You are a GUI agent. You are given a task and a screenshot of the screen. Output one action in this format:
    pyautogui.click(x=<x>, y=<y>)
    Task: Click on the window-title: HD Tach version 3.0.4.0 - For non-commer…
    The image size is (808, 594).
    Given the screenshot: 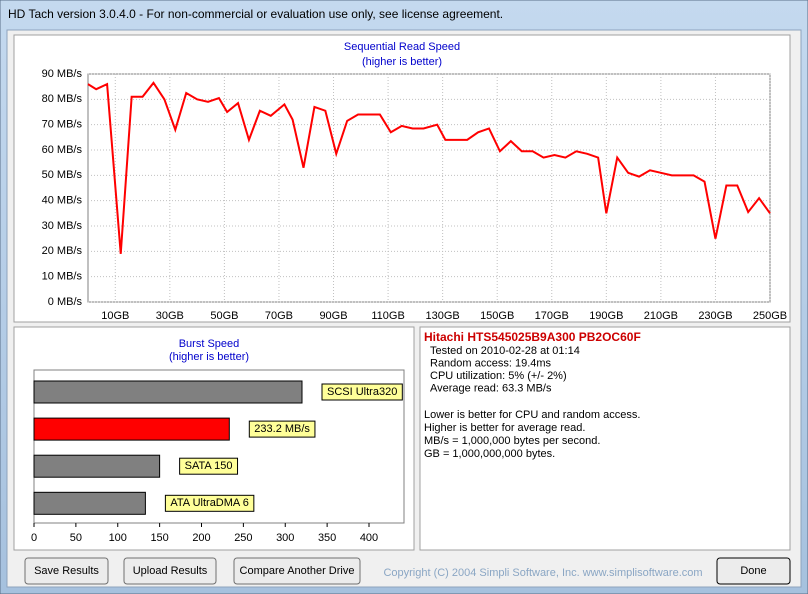 What is the action you would take?
    pyautogui.click(x=255, y=14)
    